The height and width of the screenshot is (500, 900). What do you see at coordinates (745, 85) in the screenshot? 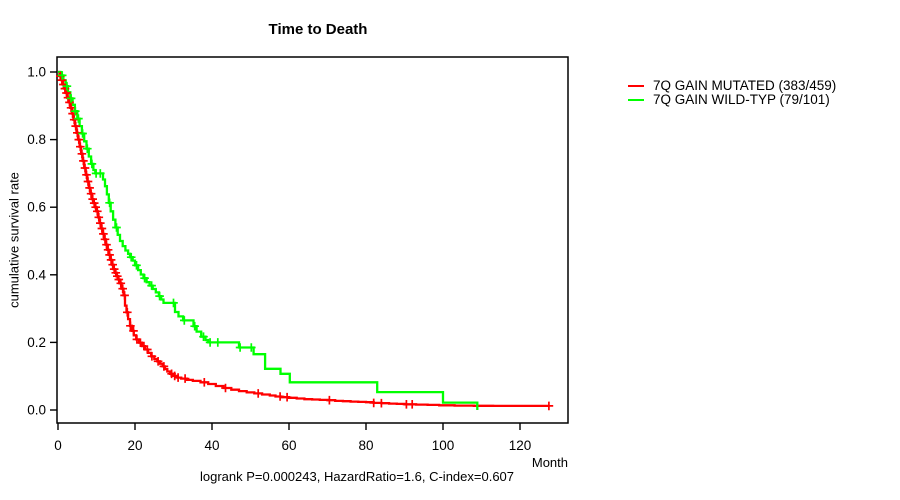
I see `legend-label: 7Q GAIN MUTATED (383/459)` at bounding box center [745, 85].